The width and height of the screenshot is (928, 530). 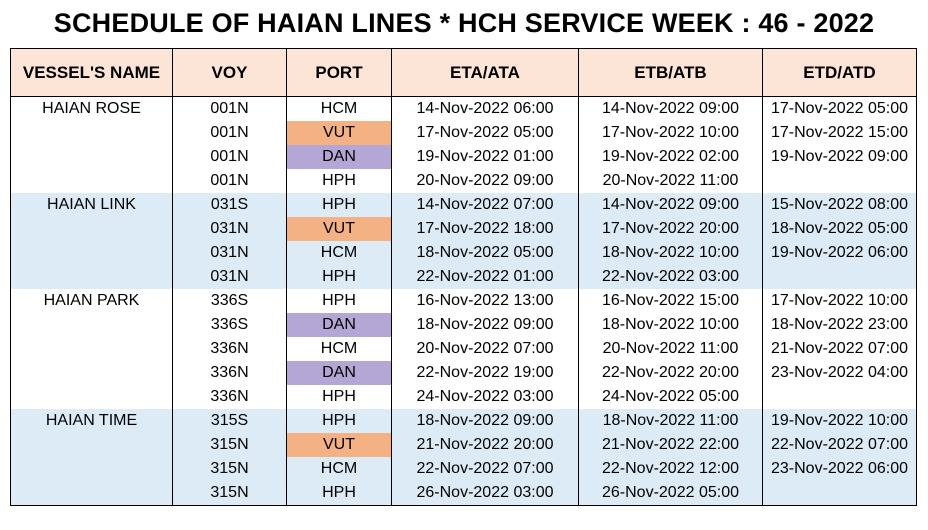 I want to click on cell-eta-text: 16-Nov-2022 13:00, so click(x=485, y=300).